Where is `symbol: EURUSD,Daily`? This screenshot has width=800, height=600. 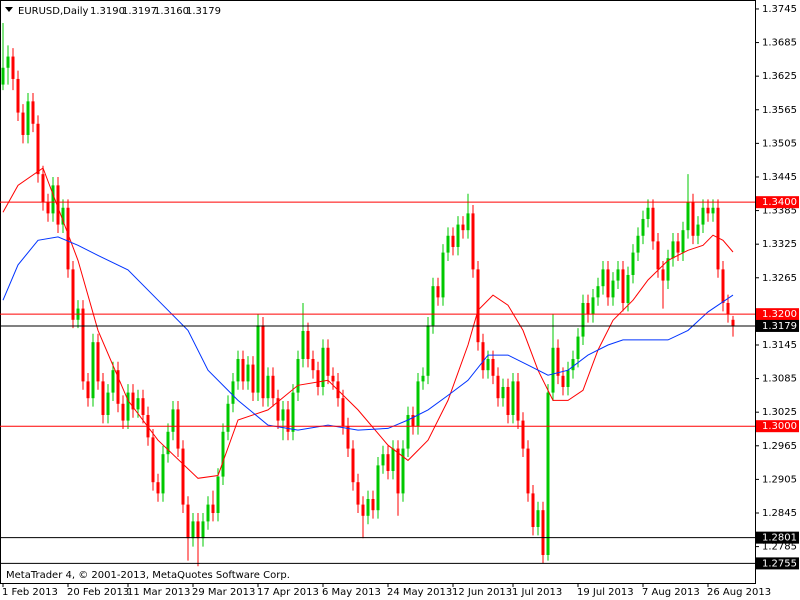 symbol: EURUSD,Daily is located at coordinates (53, 11).